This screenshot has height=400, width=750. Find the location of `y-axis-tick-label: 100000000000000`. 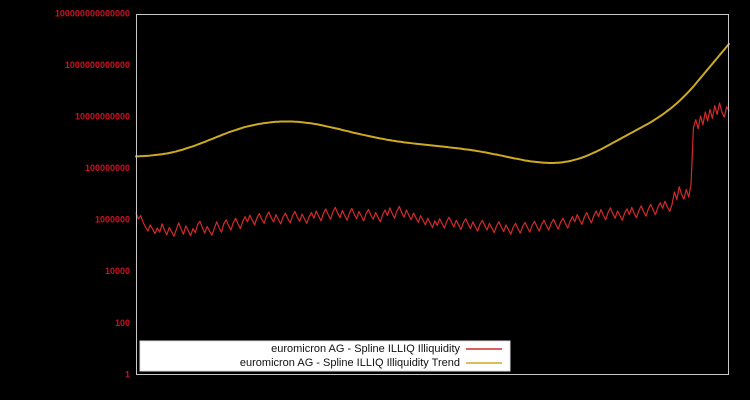

y-axis-tick-label: 100000000000000 is located at coordinates (92, 13).